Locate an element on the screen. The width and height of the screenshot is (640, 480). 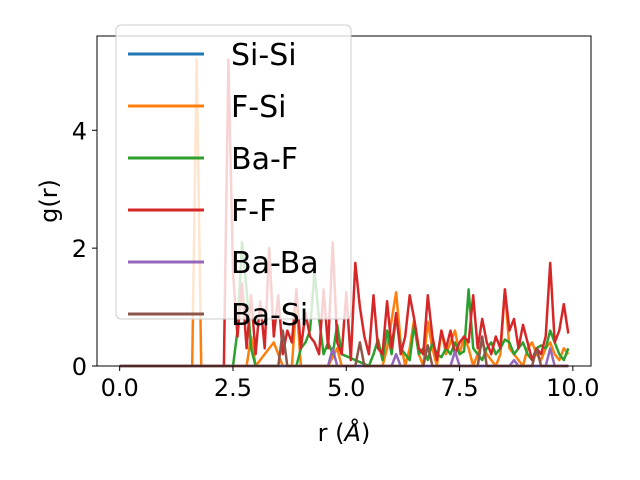
legend-entry-ba-si: Ba-Si is located at coordinates (218, 315).